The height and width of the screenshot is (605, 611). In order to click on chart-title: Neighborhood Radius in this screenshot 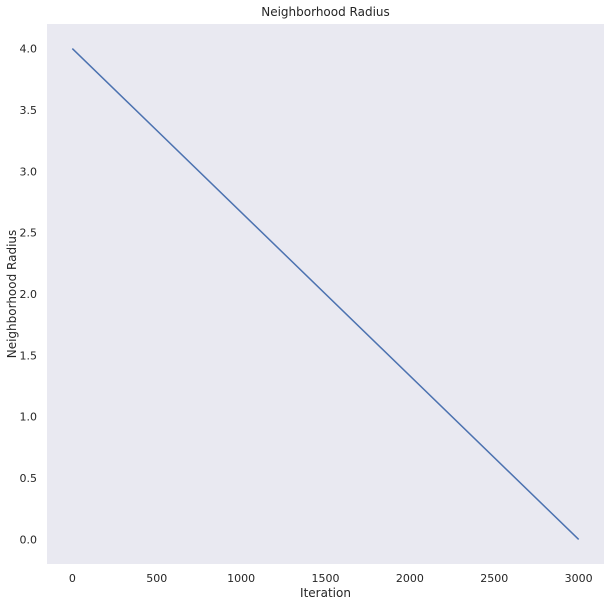, I will do `click(325, 12)`.